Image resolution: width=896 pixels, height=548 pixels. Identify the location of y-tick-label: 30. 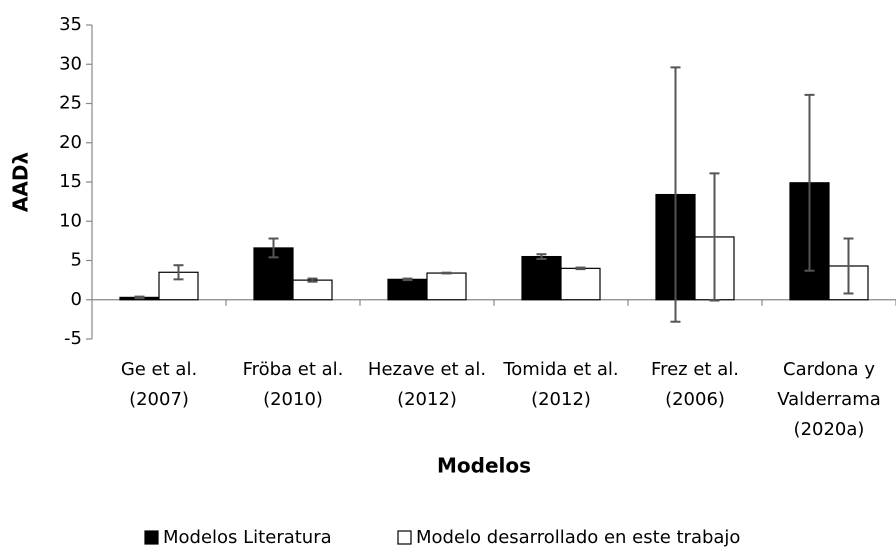
(70, 63).